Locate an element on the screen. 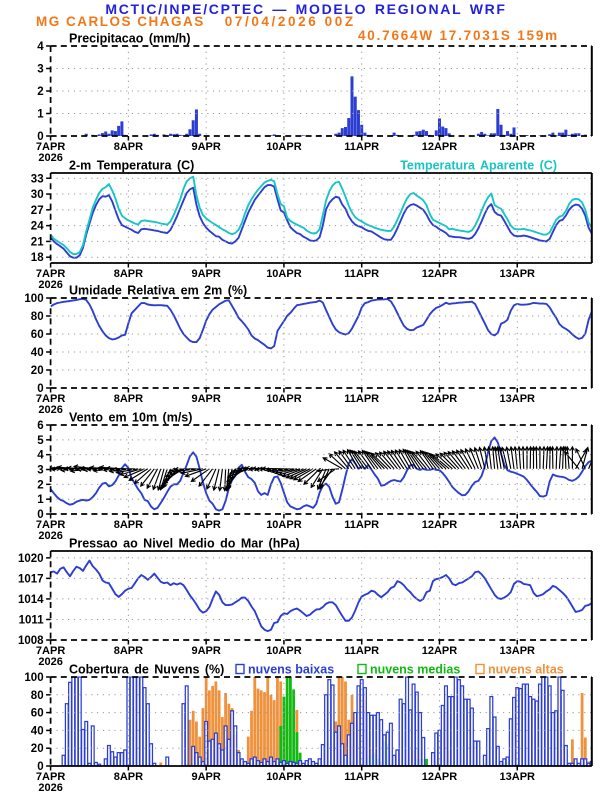 The image size is (612, 792). y-tick-label: 27 is located at coordinates (37, 211).